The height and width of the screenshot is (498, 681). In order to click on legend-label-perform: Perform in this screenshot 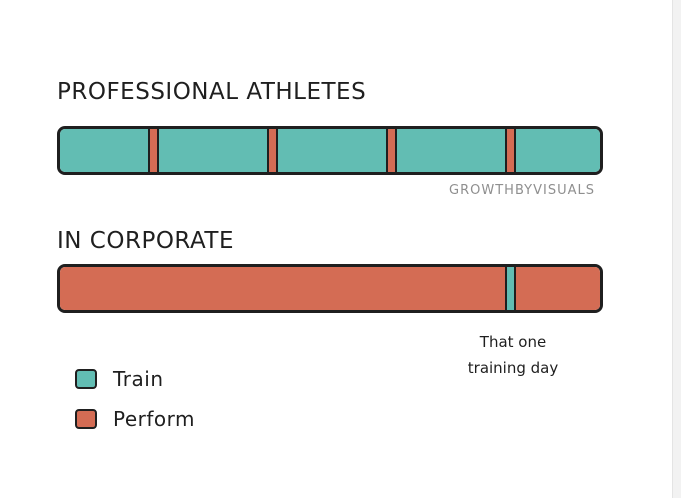, I will do `click(154, 419)`.